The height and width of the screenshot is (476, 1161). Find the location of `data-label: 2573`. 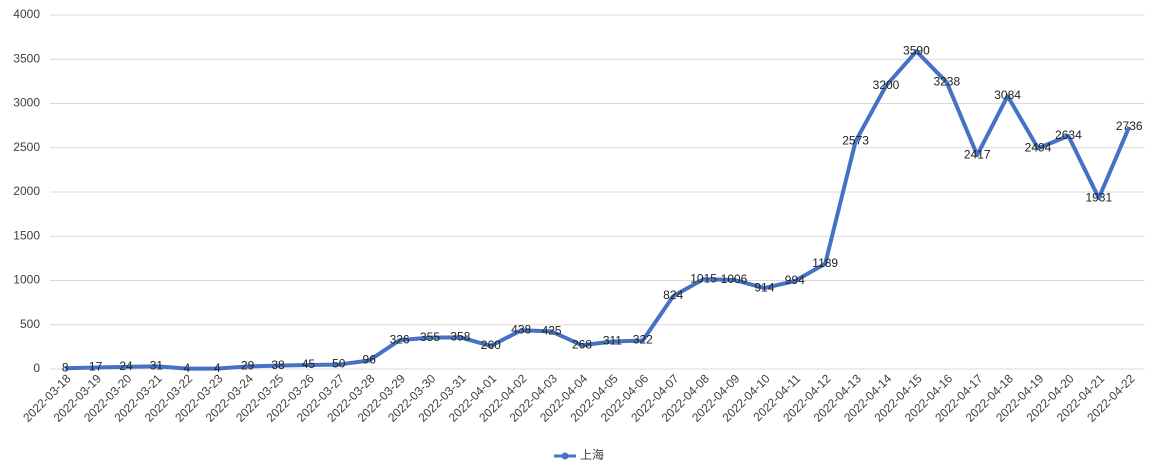

data-label: 2573 is located at coordinates (855, 140).